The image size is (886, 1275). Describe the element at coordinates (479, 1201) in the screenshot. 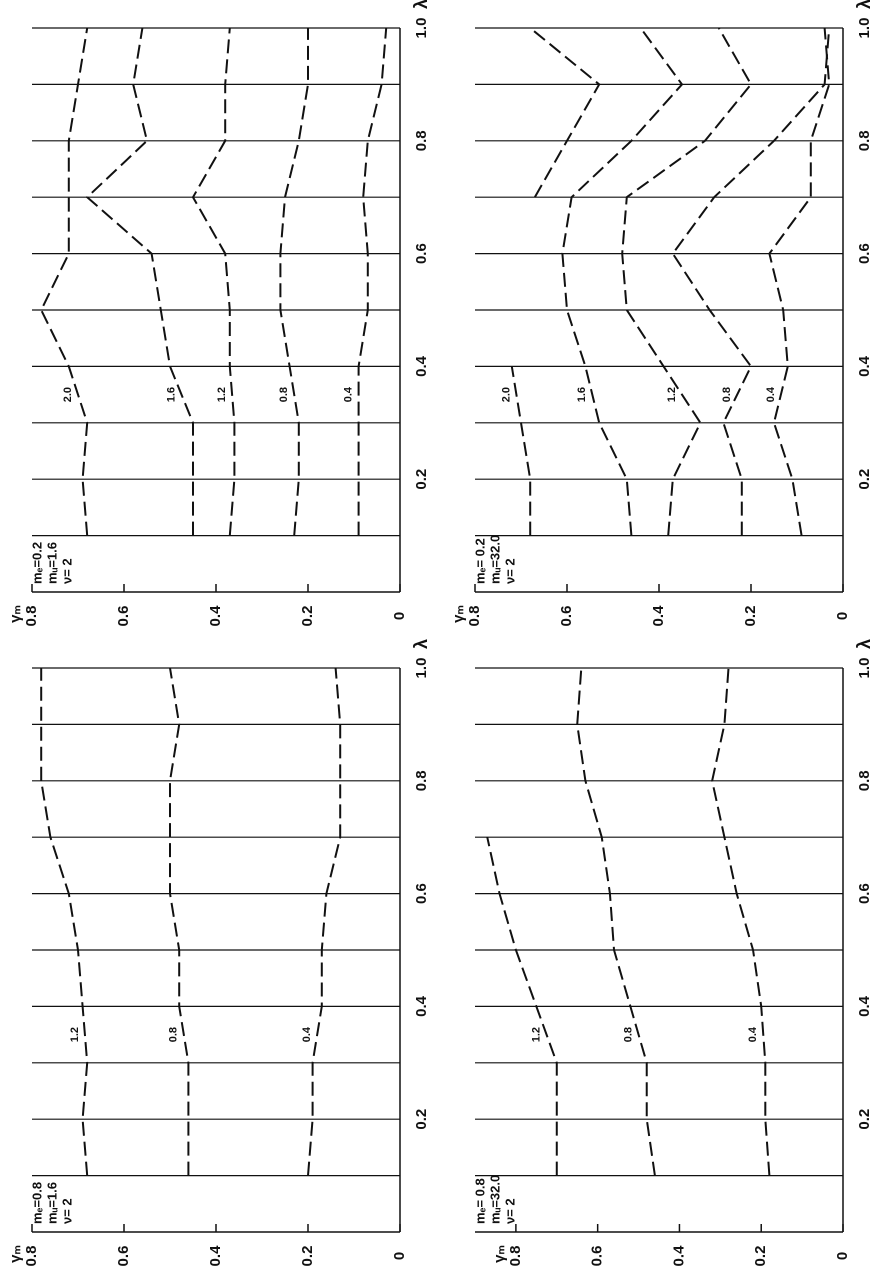

I see `annotation: mₑ= 0.8` at that location.